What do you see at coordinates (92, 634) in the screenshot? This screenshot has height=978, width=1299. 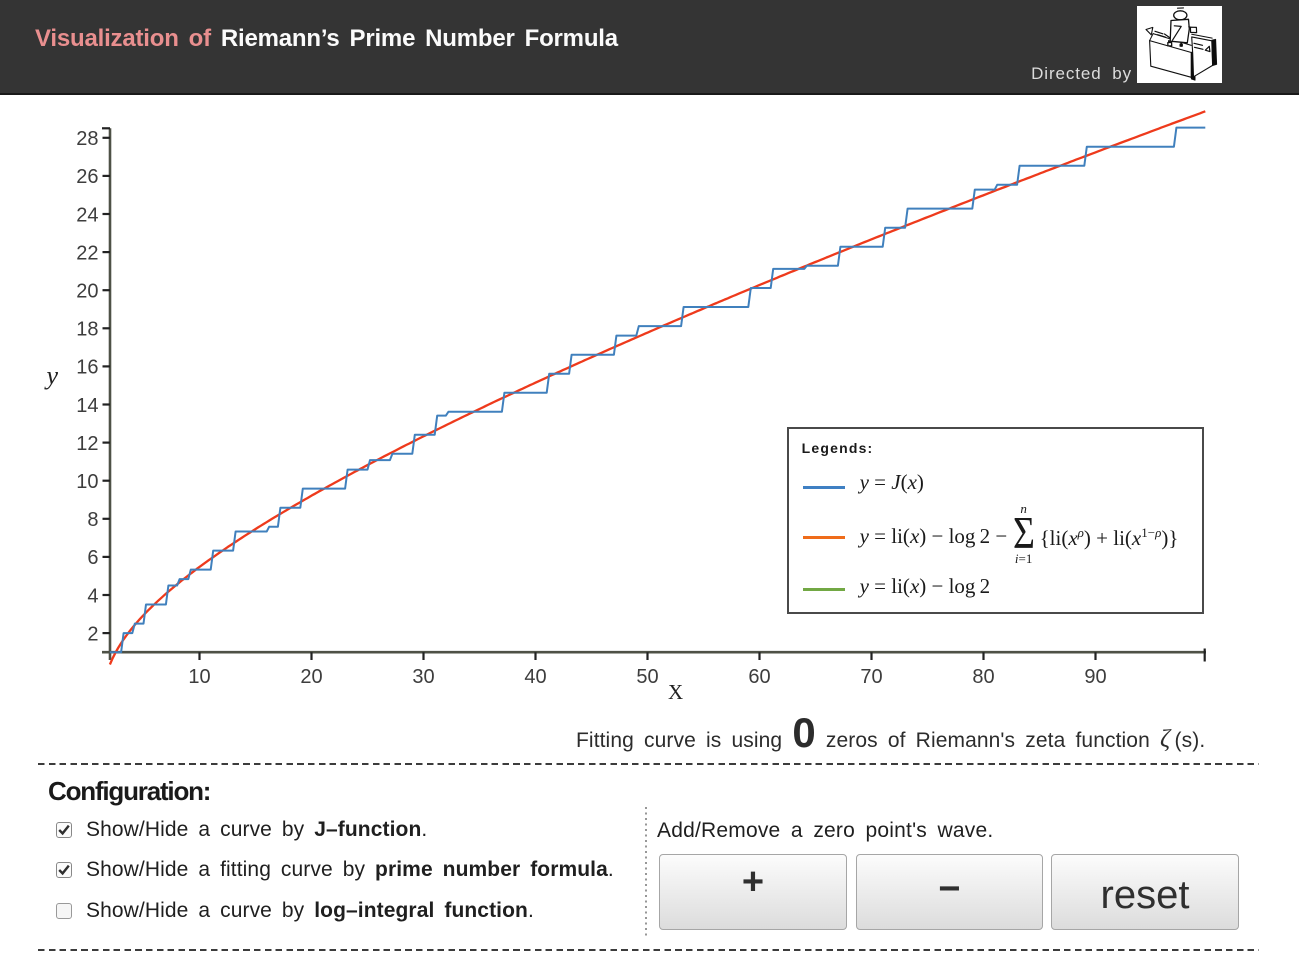 I see `svg-text: 2` at bounding box center [92, 634].